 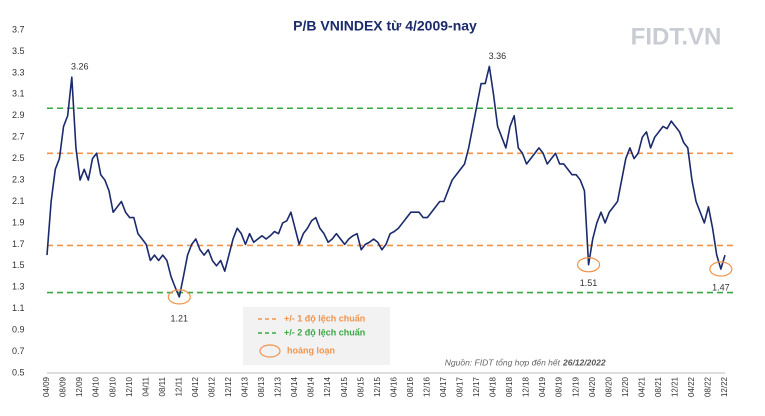 What do you see at coordinates (180, 318) in the screenshot?
I see `trough-label: 1.21` at bounding box center [180, 318].